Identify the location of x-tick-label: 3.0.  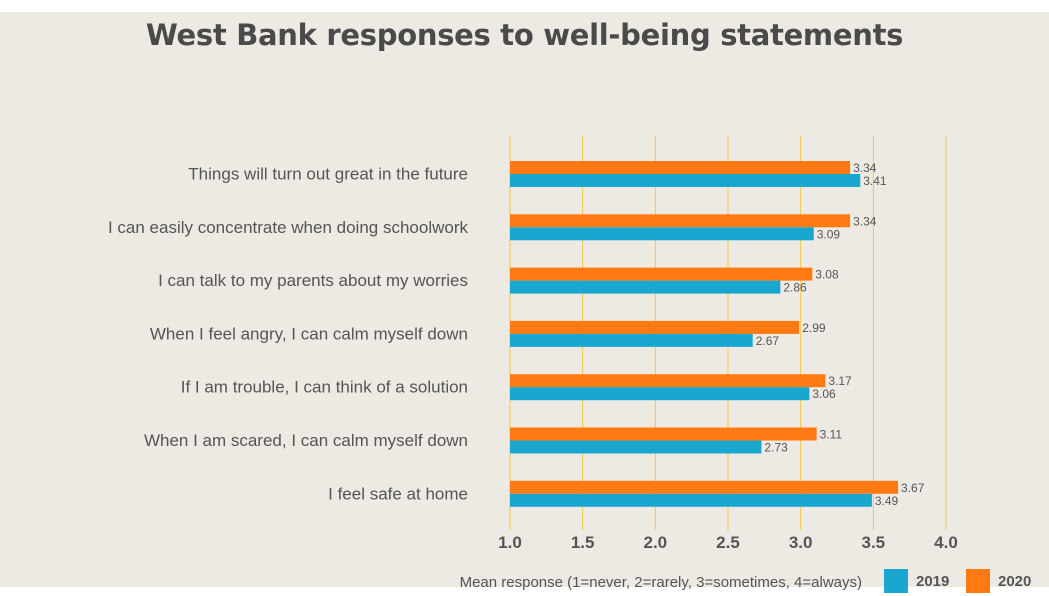
(801, 542).